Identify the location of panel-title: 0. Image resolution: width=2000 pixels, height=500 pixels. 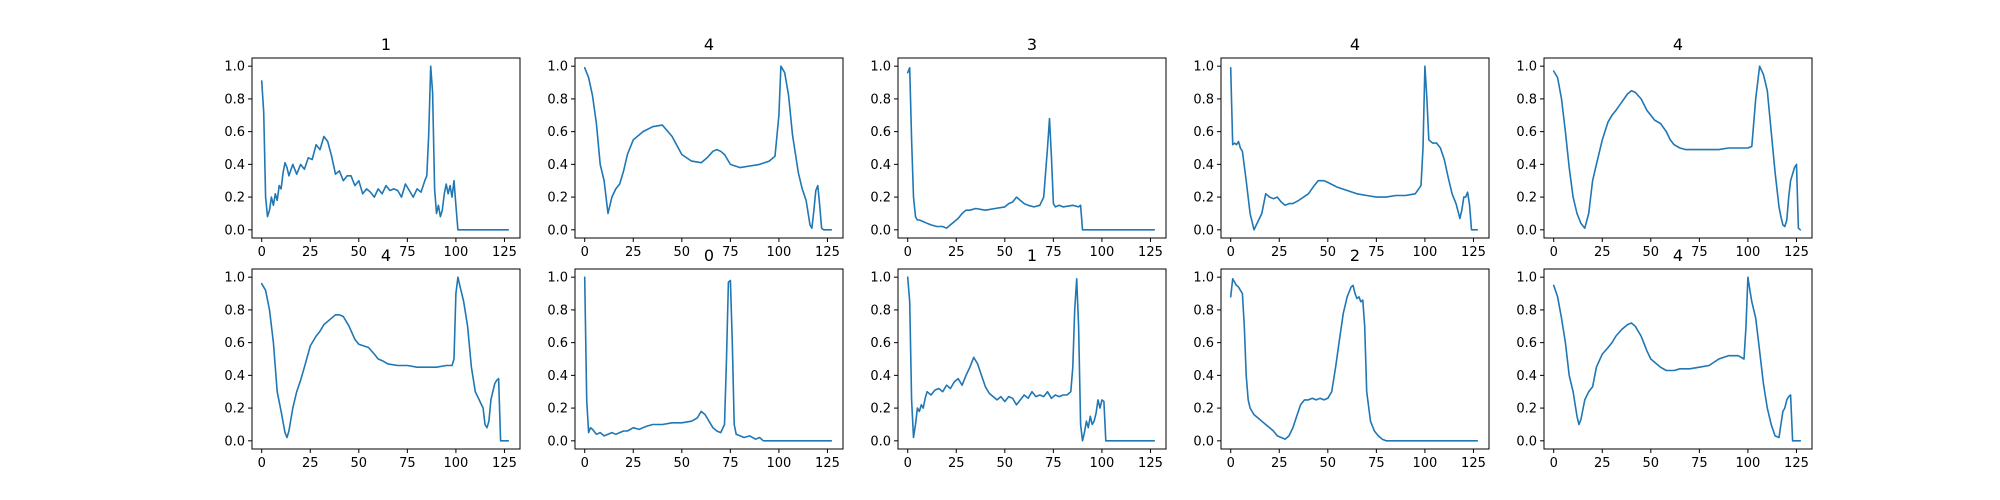
(709, 255).